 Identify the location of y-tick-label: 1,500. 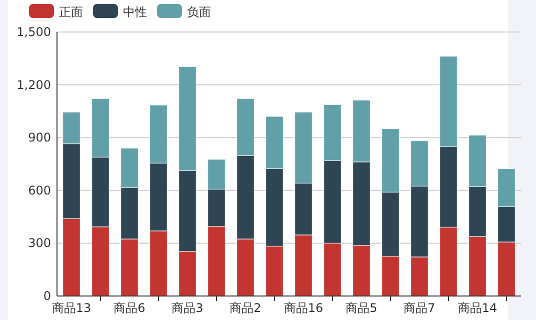
(33, 32).